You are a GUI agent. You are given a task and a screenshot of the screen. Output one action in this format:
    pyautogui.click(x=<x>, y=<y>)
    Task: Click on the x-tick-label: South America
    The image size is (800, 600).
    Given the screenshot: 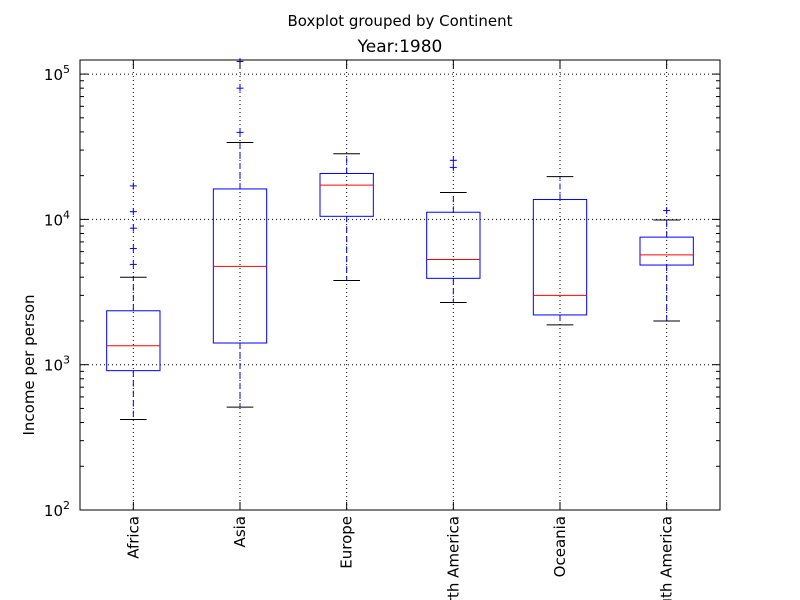 What is the action you would take?
    pyautogui.click(x=667, y=558)
    